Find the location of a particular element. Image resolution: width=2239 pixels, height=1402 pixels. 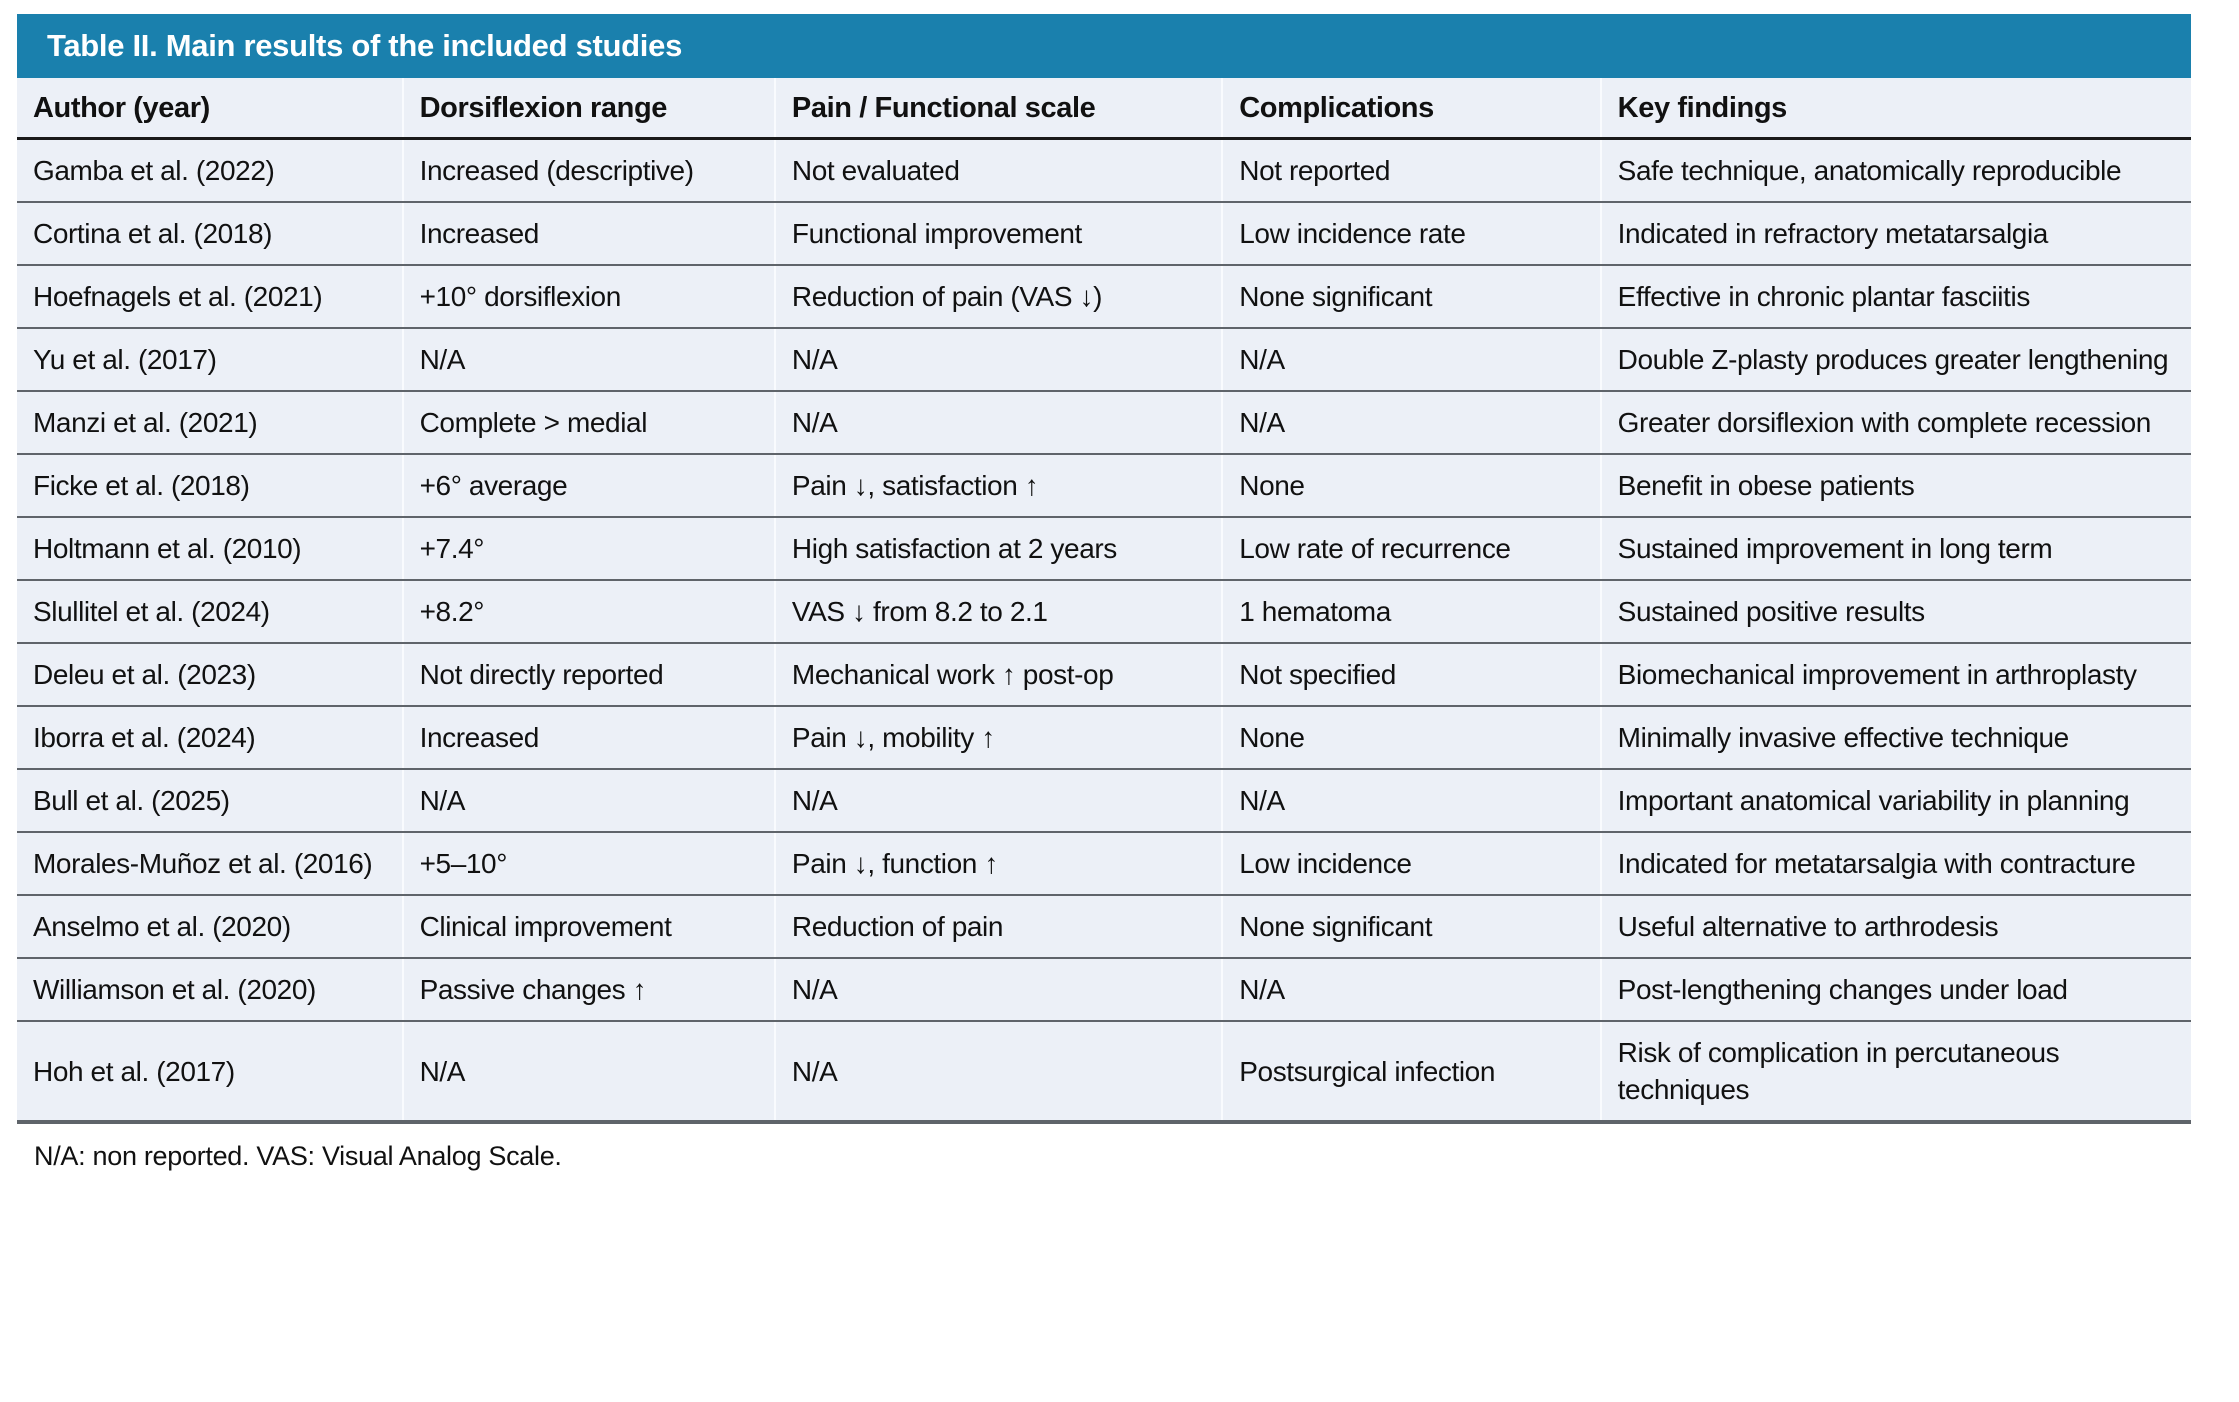

table-cell: Functional improvement is located at coordinates (998, 234).